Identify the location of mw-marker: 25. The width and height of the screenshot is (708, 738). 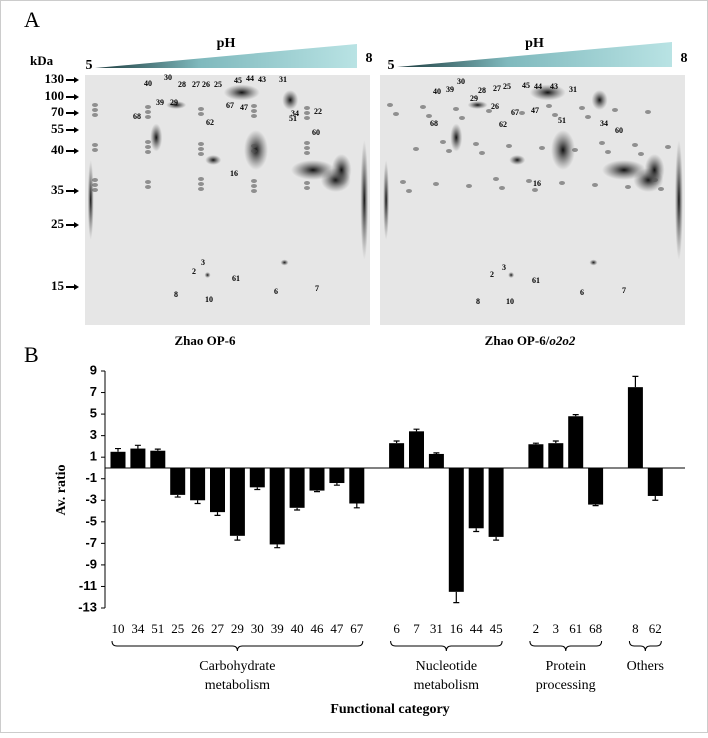
(58, 223).